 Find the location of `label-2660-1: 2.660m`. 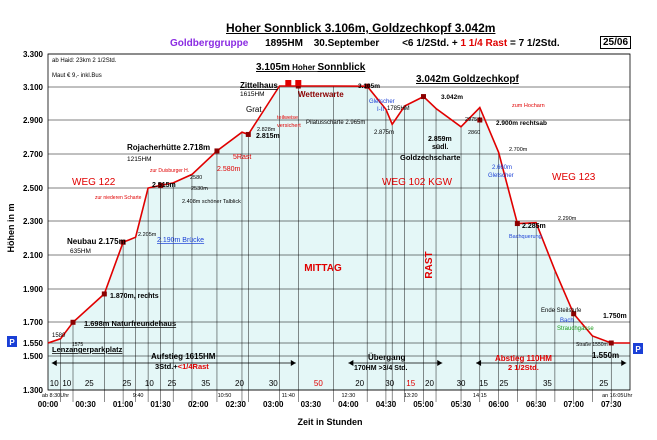

label-2660-1: 2.660m is located at coordinates (502, 168).